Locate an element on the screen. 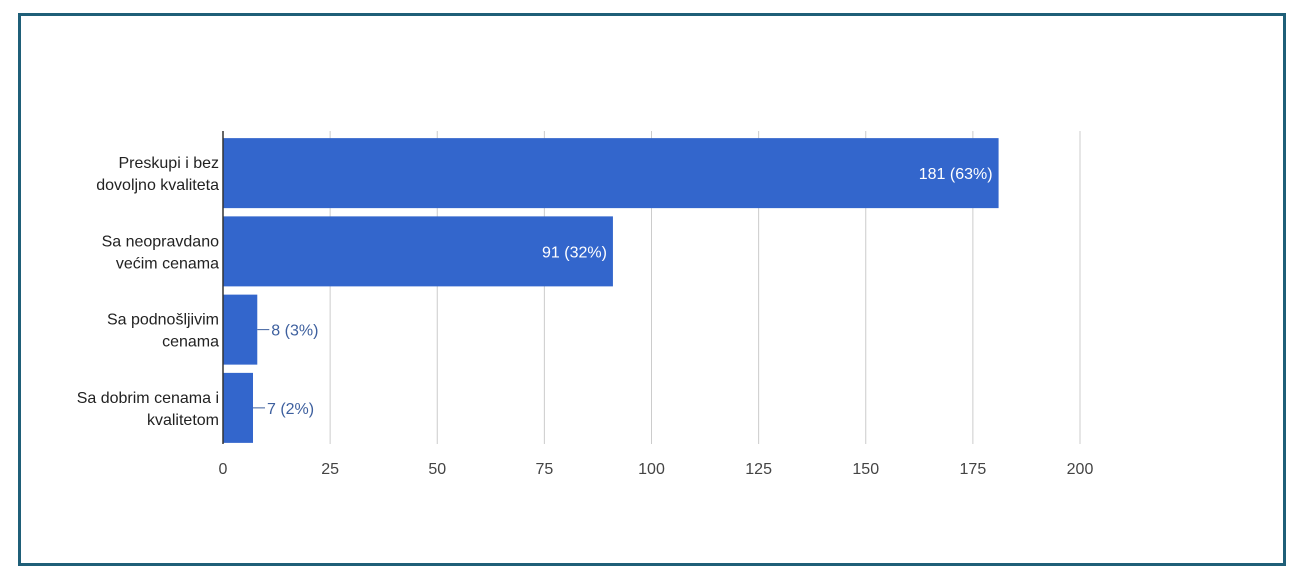 The image size is (1302, 580). category-label-1-line-0: Sa neopravdano is located at coordinates (161, 241).